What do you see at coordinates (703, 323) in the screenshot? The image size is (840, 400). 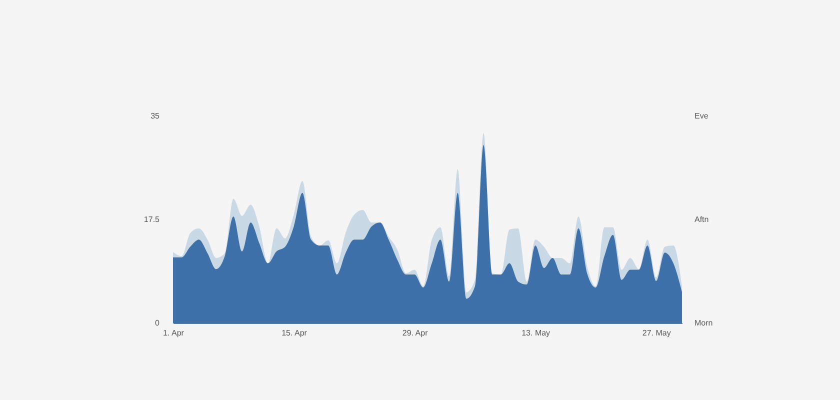 I see `category-label: Morn` at bounding box center [703, 323].